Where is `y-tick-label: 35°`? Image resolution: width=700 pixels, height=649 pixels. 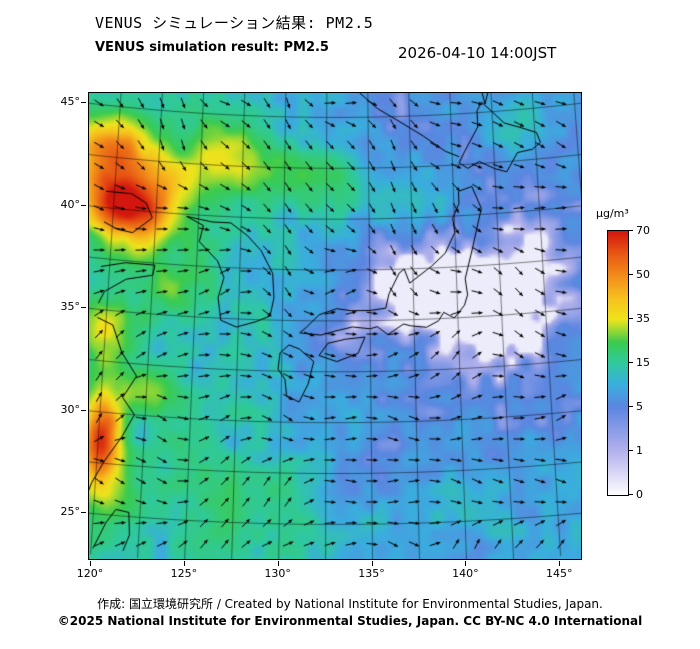
y-tick-label: 35° is located at coordinates (70, 307).